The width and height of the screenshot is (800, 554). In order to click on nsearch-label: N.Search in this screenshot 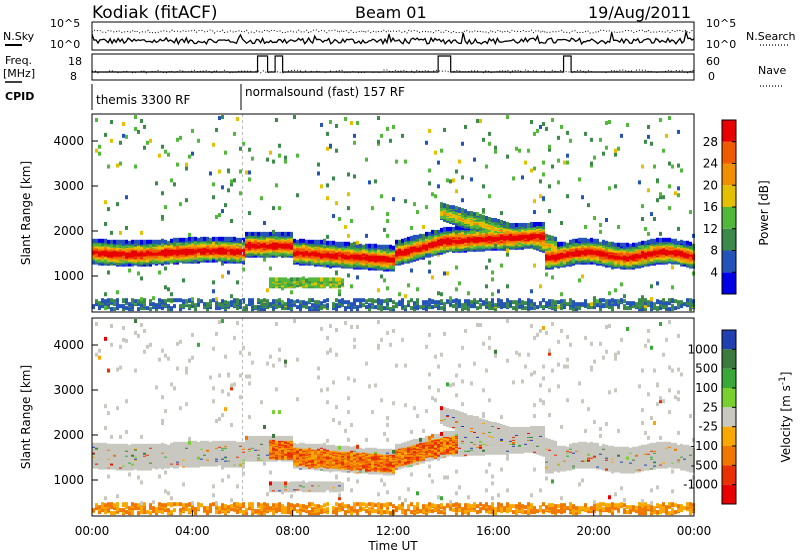, I will do `click(771, 36)`.